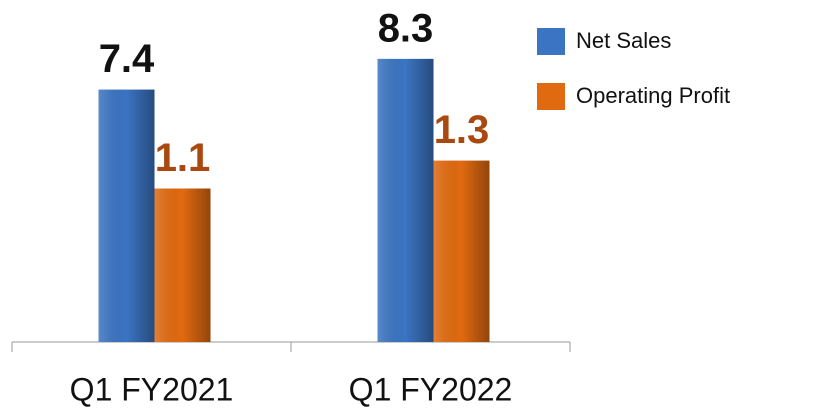  I want to click on value-label: 1.1, so click(183, 158).